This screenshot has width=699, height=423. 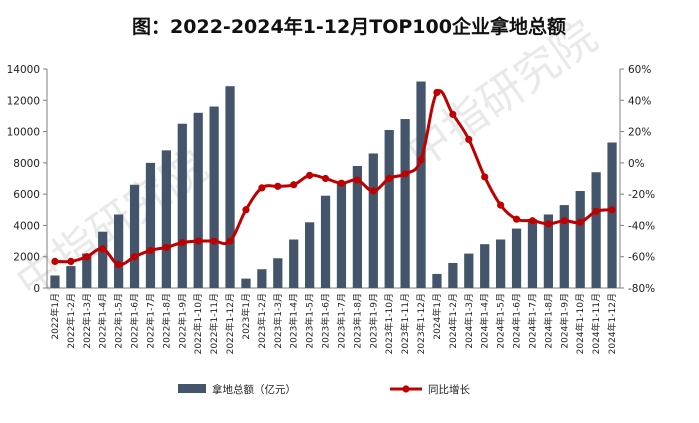 What do you see at coordinates (324, 389) in the screenshot?
I see `legend: 拿地总额（亿元） 同比增长` at bounding box center [324, 389].